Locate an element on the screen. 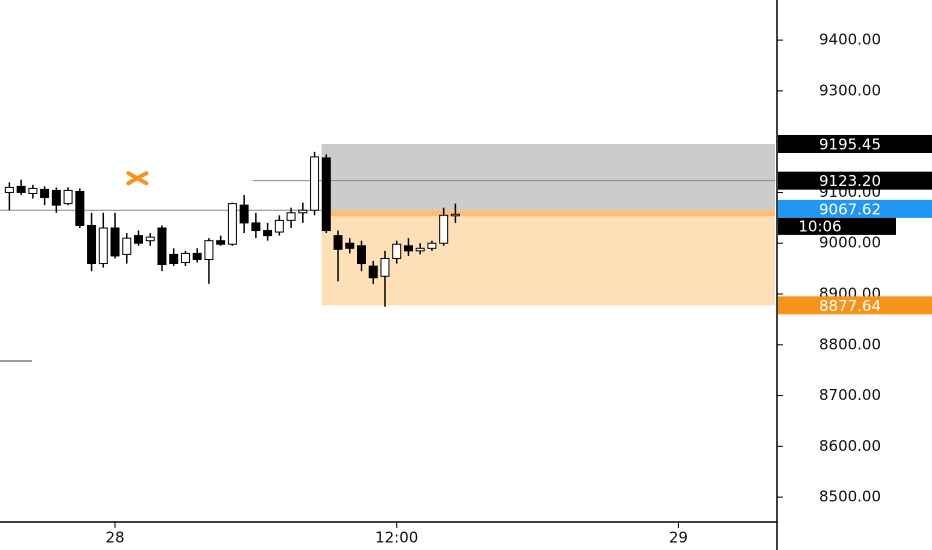 Image resolution: width=932 pixels, height=550 pixels. y-tick-label: 9300.00 is located at coordinates (850, 90).